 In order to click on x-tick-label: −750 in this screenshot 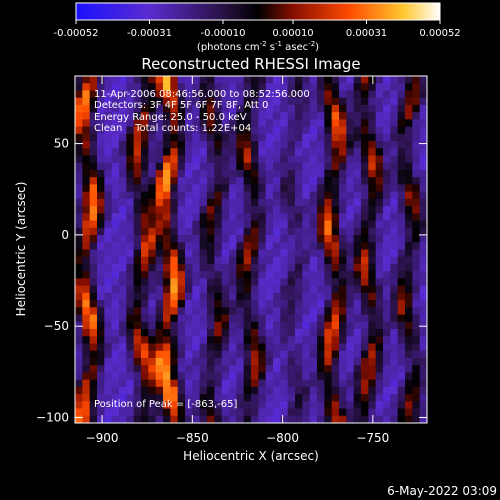, I will do `click(372, 438)`.